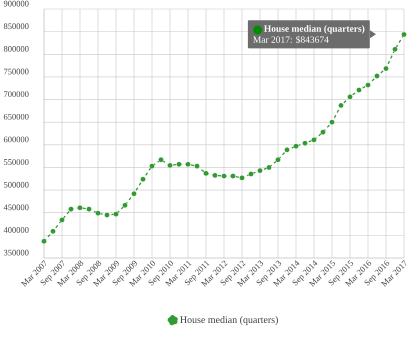 The width and height of the screenshot is (414, 340). I want to click on y-tick-label: 600000, so click(16, 139).